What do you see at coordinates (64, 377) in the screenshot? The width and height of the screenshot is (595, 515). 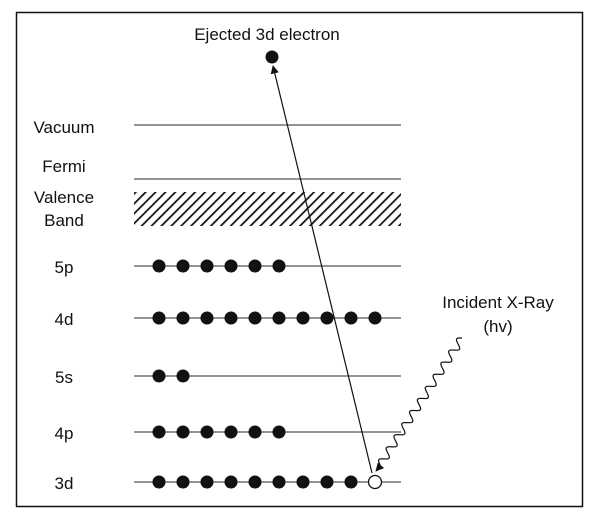 I see `level-label-5s: 5s` at bounding box center [64, 377].